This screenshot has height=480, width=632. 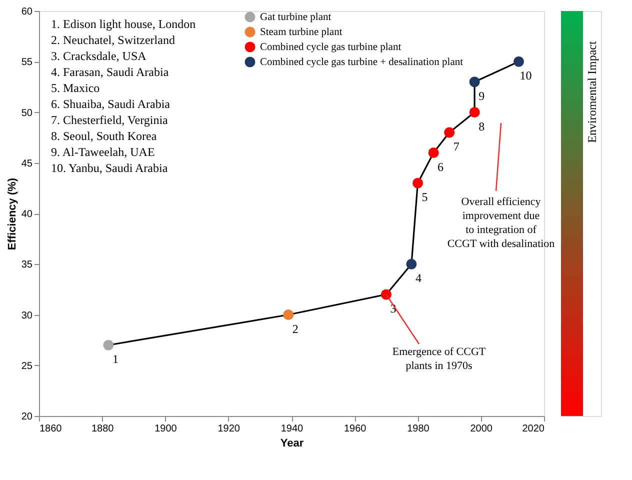 I want to click on x-tick-label: 1920, so click(x=229, y=429).